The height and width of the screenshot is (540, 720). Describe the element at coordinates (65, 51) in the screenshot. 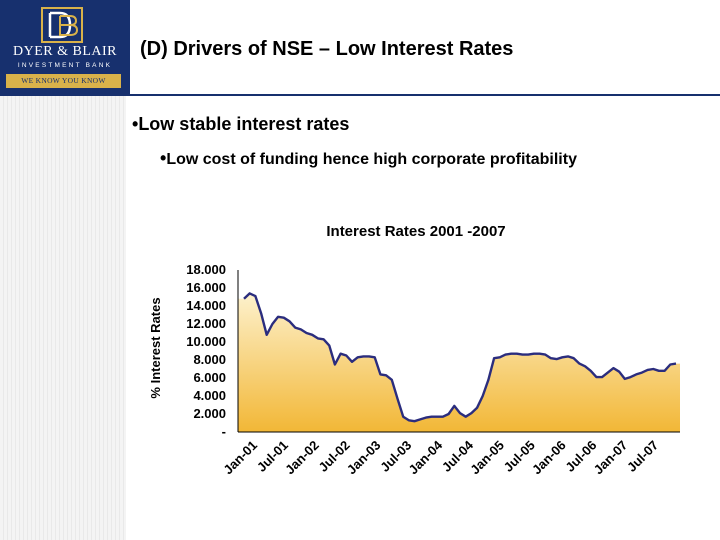

I see `logo-company-name: DYER & BLAIR` at that location.